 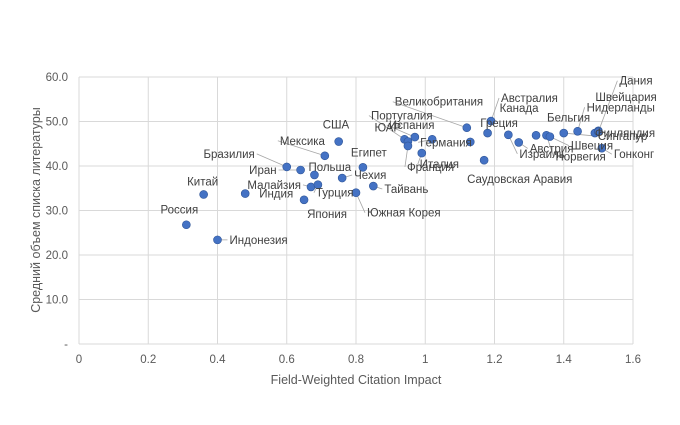 What do you see at coordinates (621, 108) in the screenshot?
I see `point-label: Нидерланды` at bounding box center [621, 108].